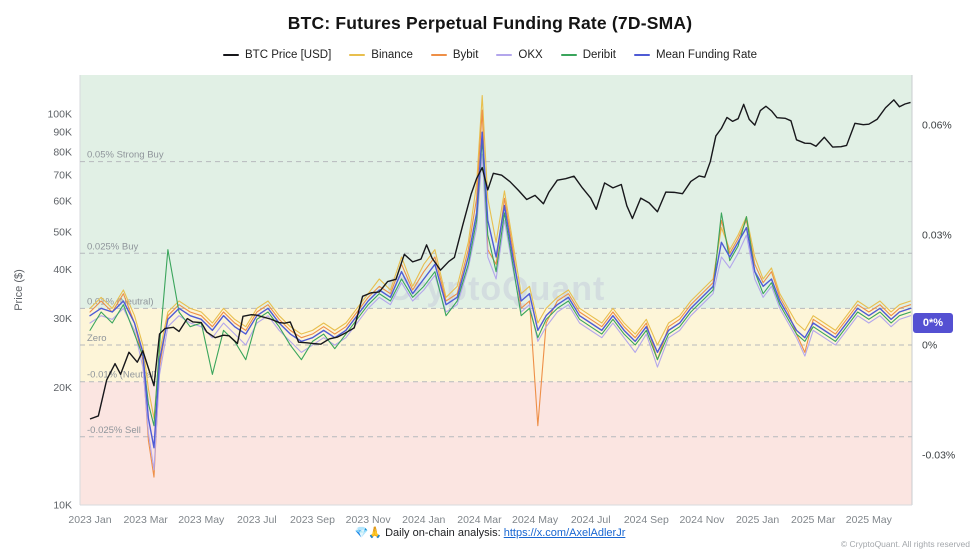 Image resolution: width=980 pixels, height=551 pixels. Describe the element at coordinates (369, 520) in the screenshot. I see `x-tick-label: 2023 Nov` at that location.